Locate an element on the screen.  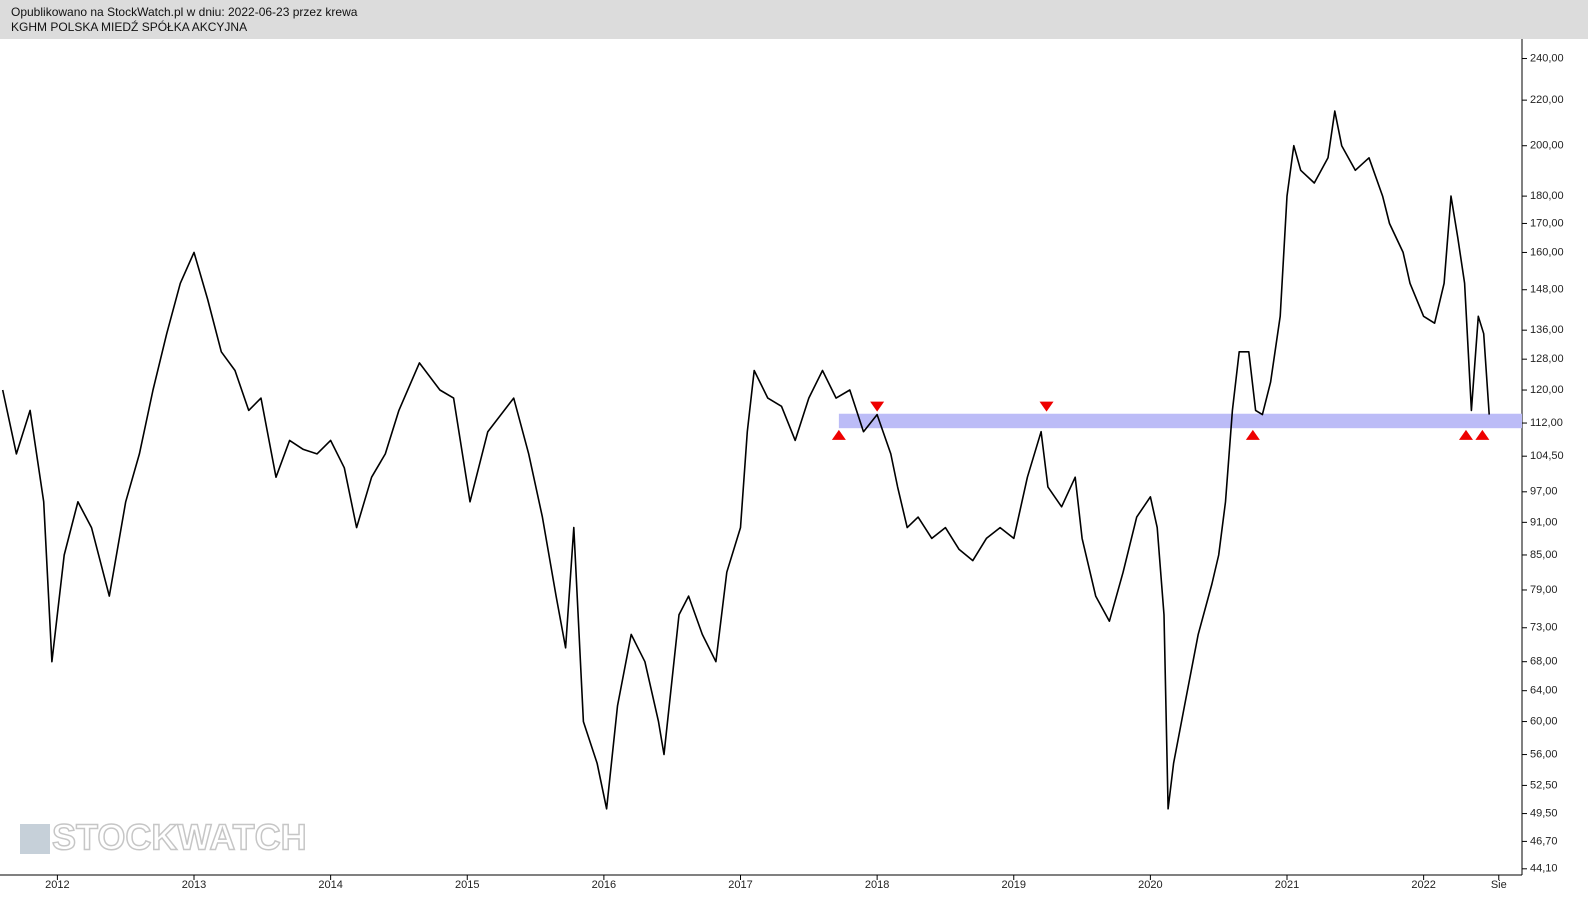
logo-icon is located at coordinates (35, 839).